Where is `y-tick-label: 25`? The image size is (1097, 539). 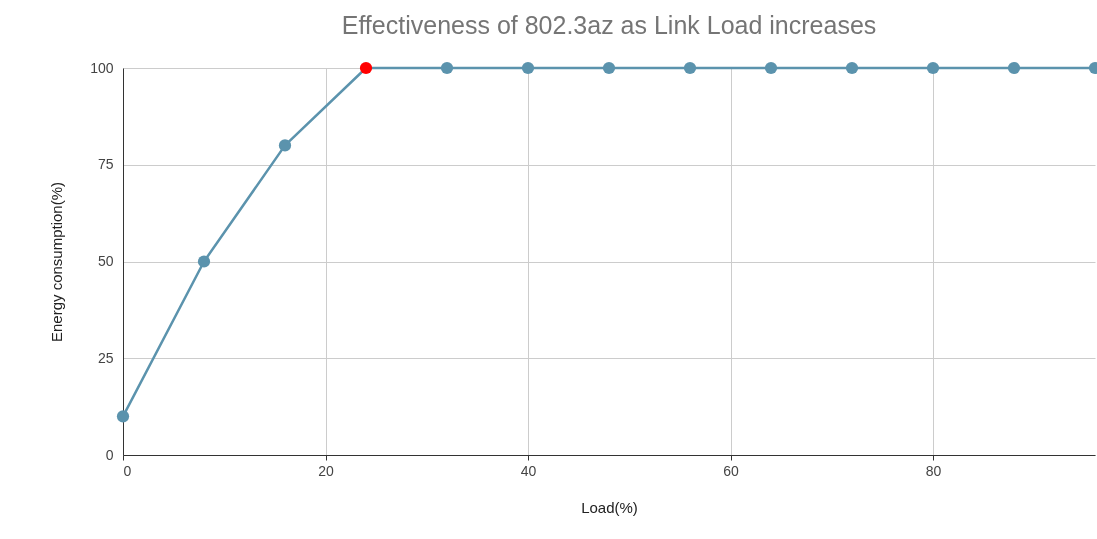 y-tick-label: 25 is located at coordinates (105, 357).